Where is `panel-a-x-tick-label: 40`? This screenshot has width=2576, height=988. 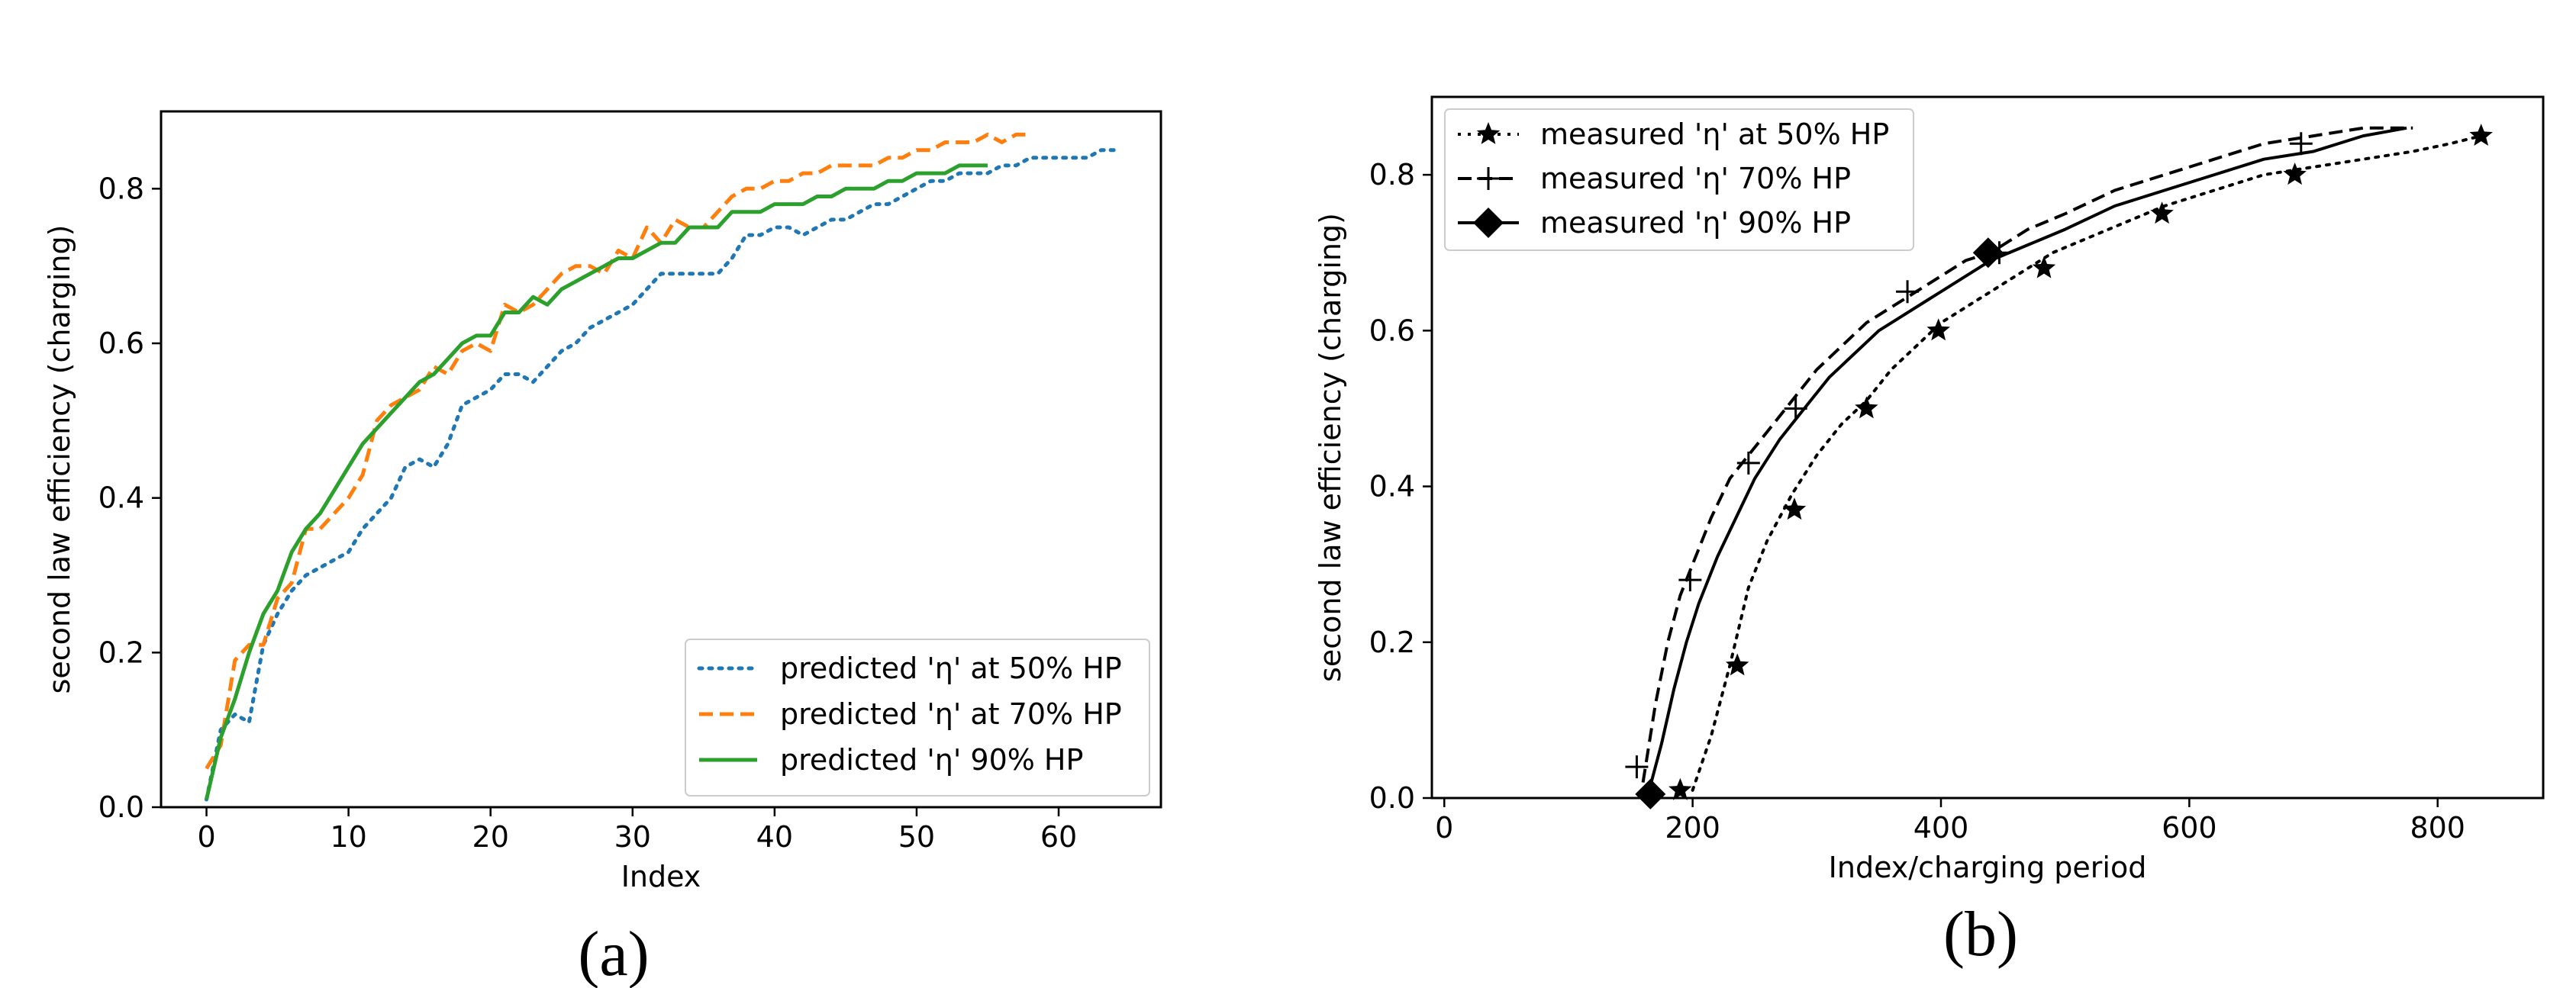
panel-a-x-tick-label: 40 is located at coordinates (775, 837).